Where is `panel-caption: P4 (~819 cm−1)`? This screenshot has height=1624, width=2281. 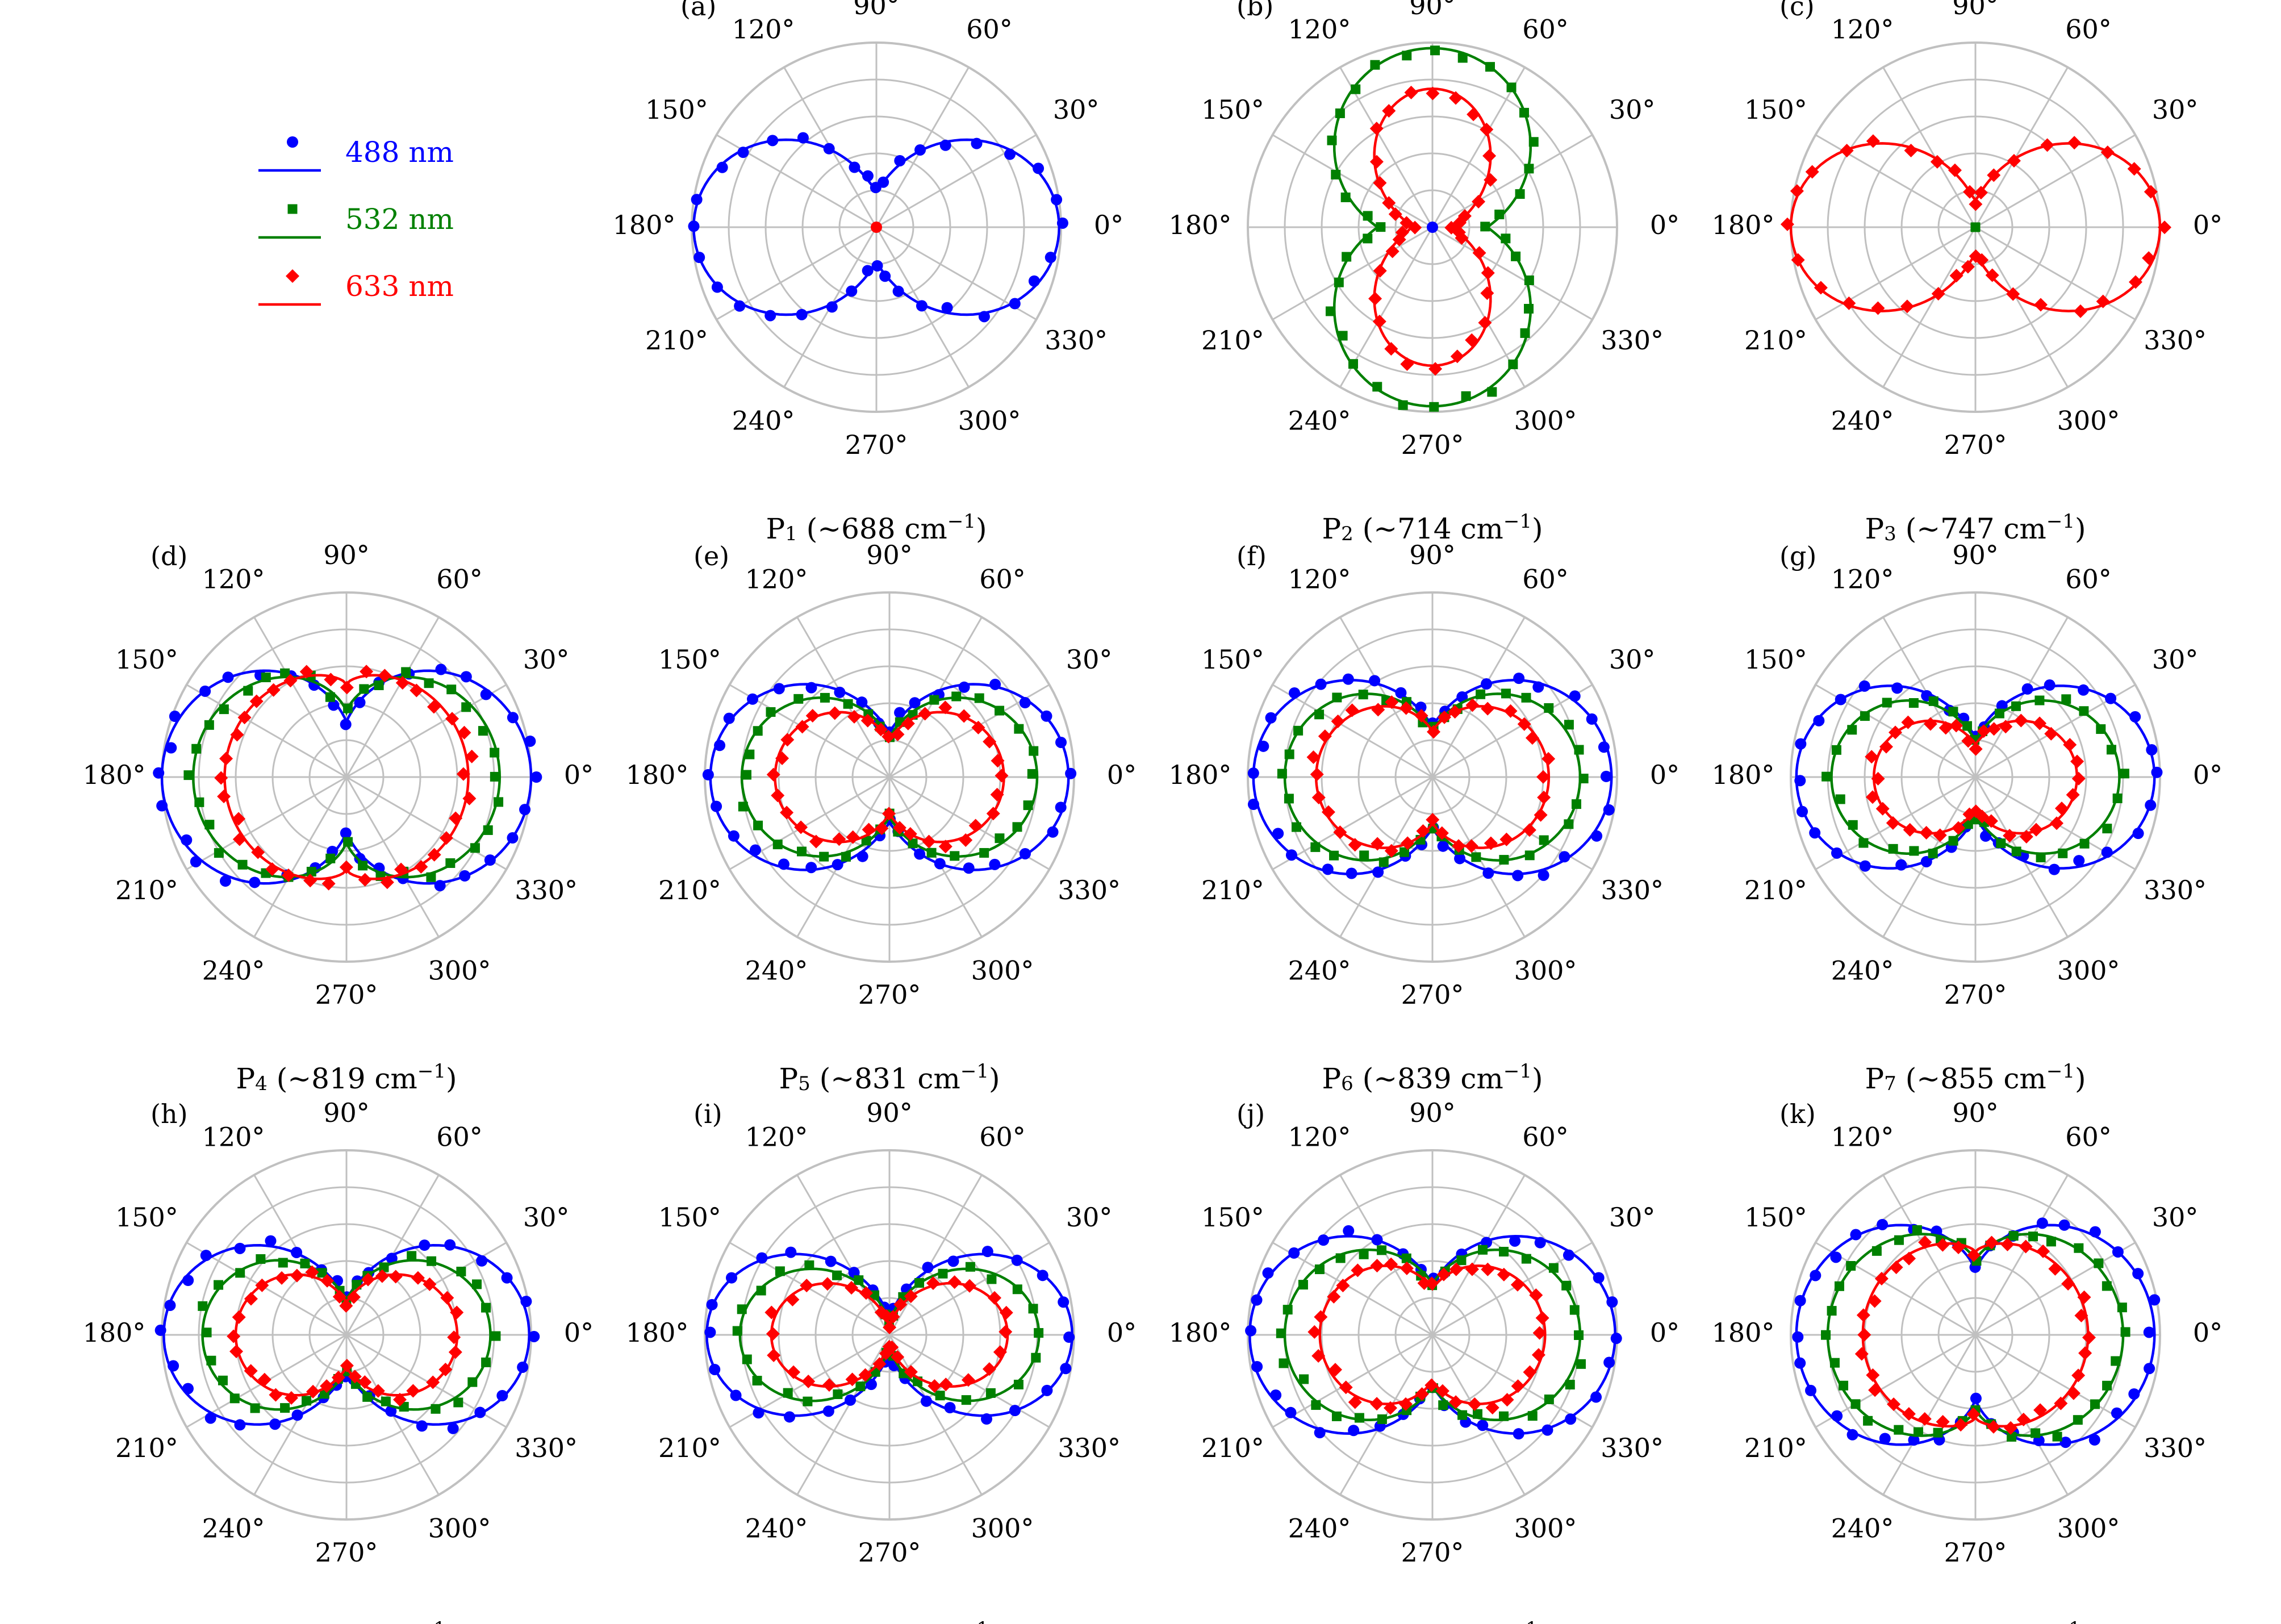 panel-caption: P4 (~819 cm−1) is located at coordinates (346, 1077).